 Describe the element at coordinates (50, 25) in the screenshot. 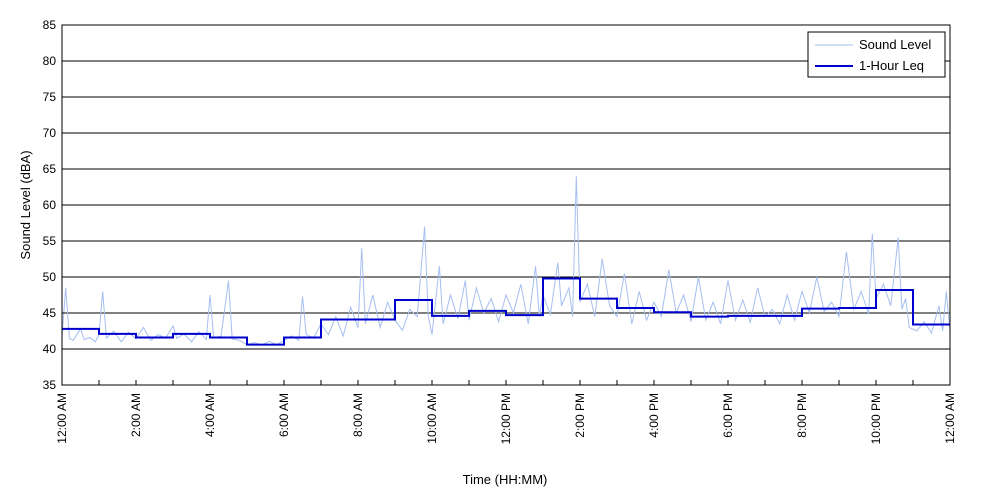

I see `y-tick-label: 85` at that location.